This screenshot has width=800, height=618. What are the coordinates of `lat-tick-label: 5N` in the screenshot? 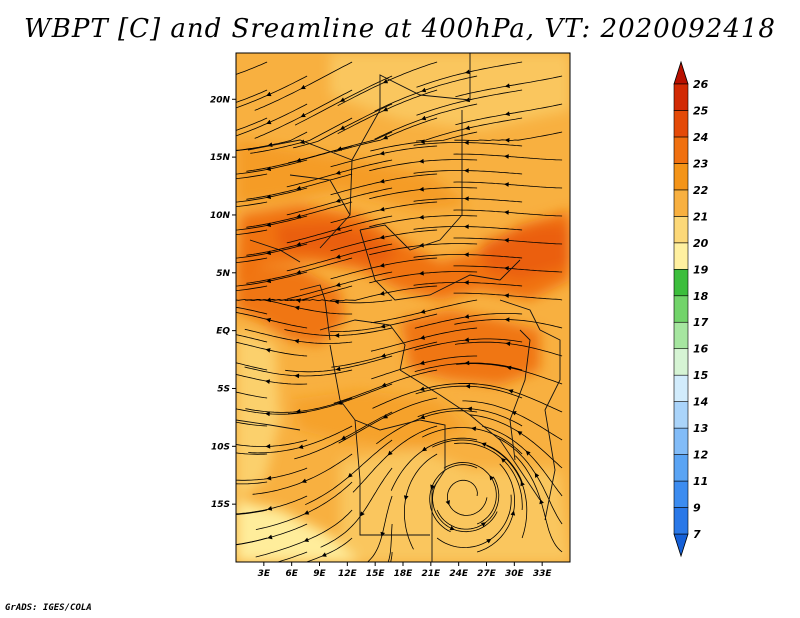 It's located at (223, 274).